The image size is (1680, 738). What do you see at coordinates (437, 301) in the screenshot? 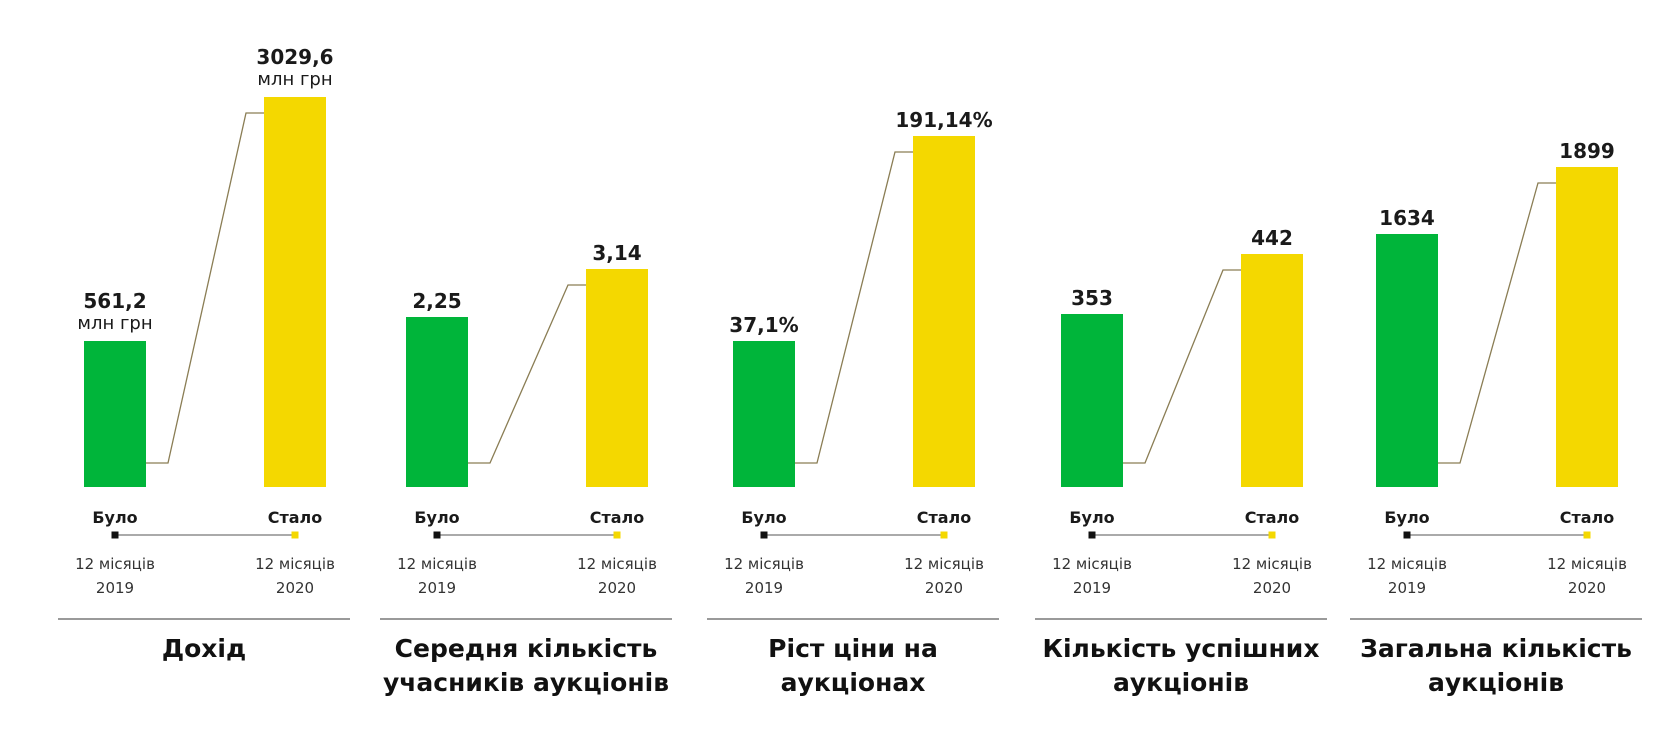
I see `data-label: 2,25` at bounding box center [437, 301].